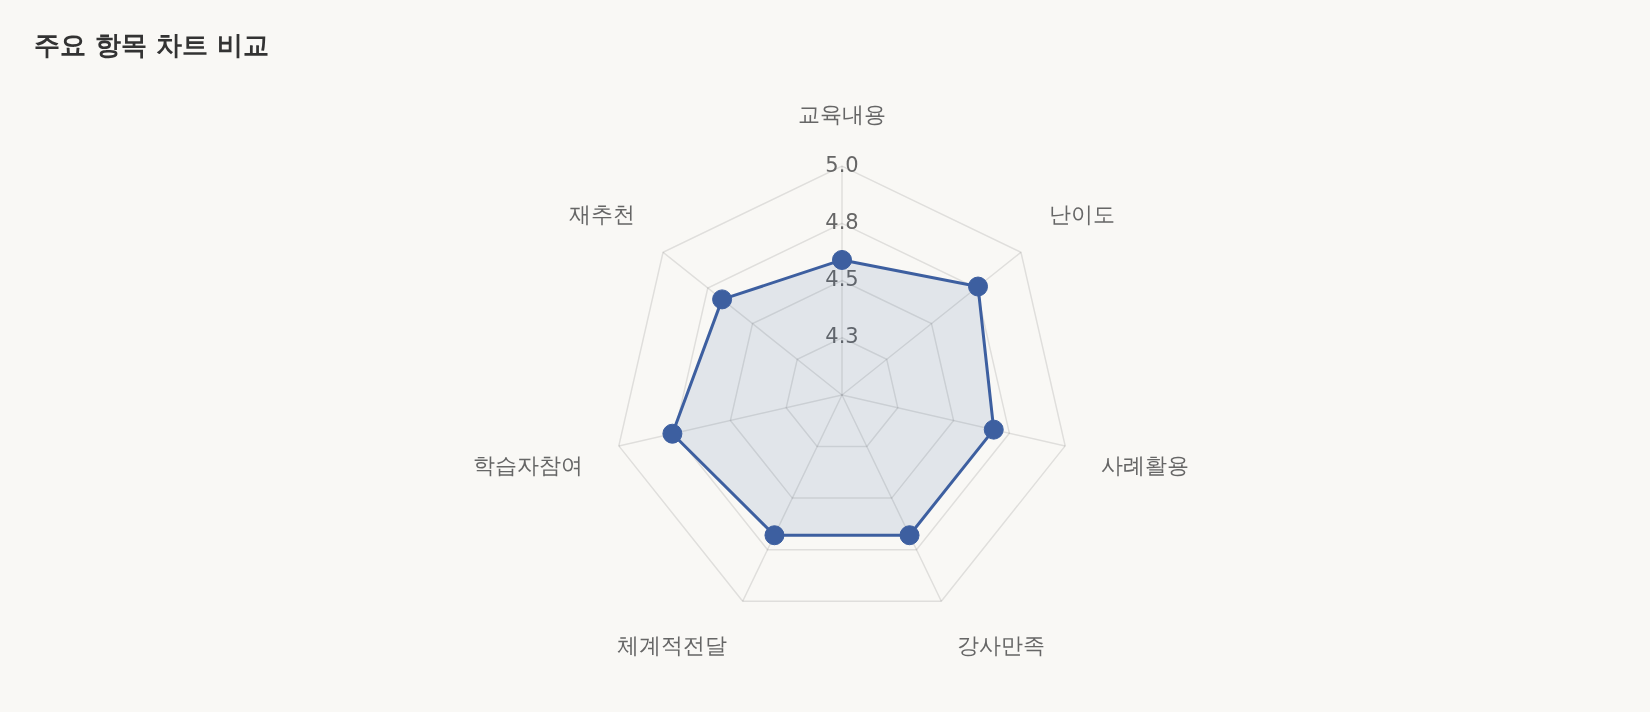 The width and height of the screenshot is (1650, 712). What do you see at coordinates (1001, 646) in the screenshot?
I see `spoke-label: 강사만족` at bounding box center [1001, 646].